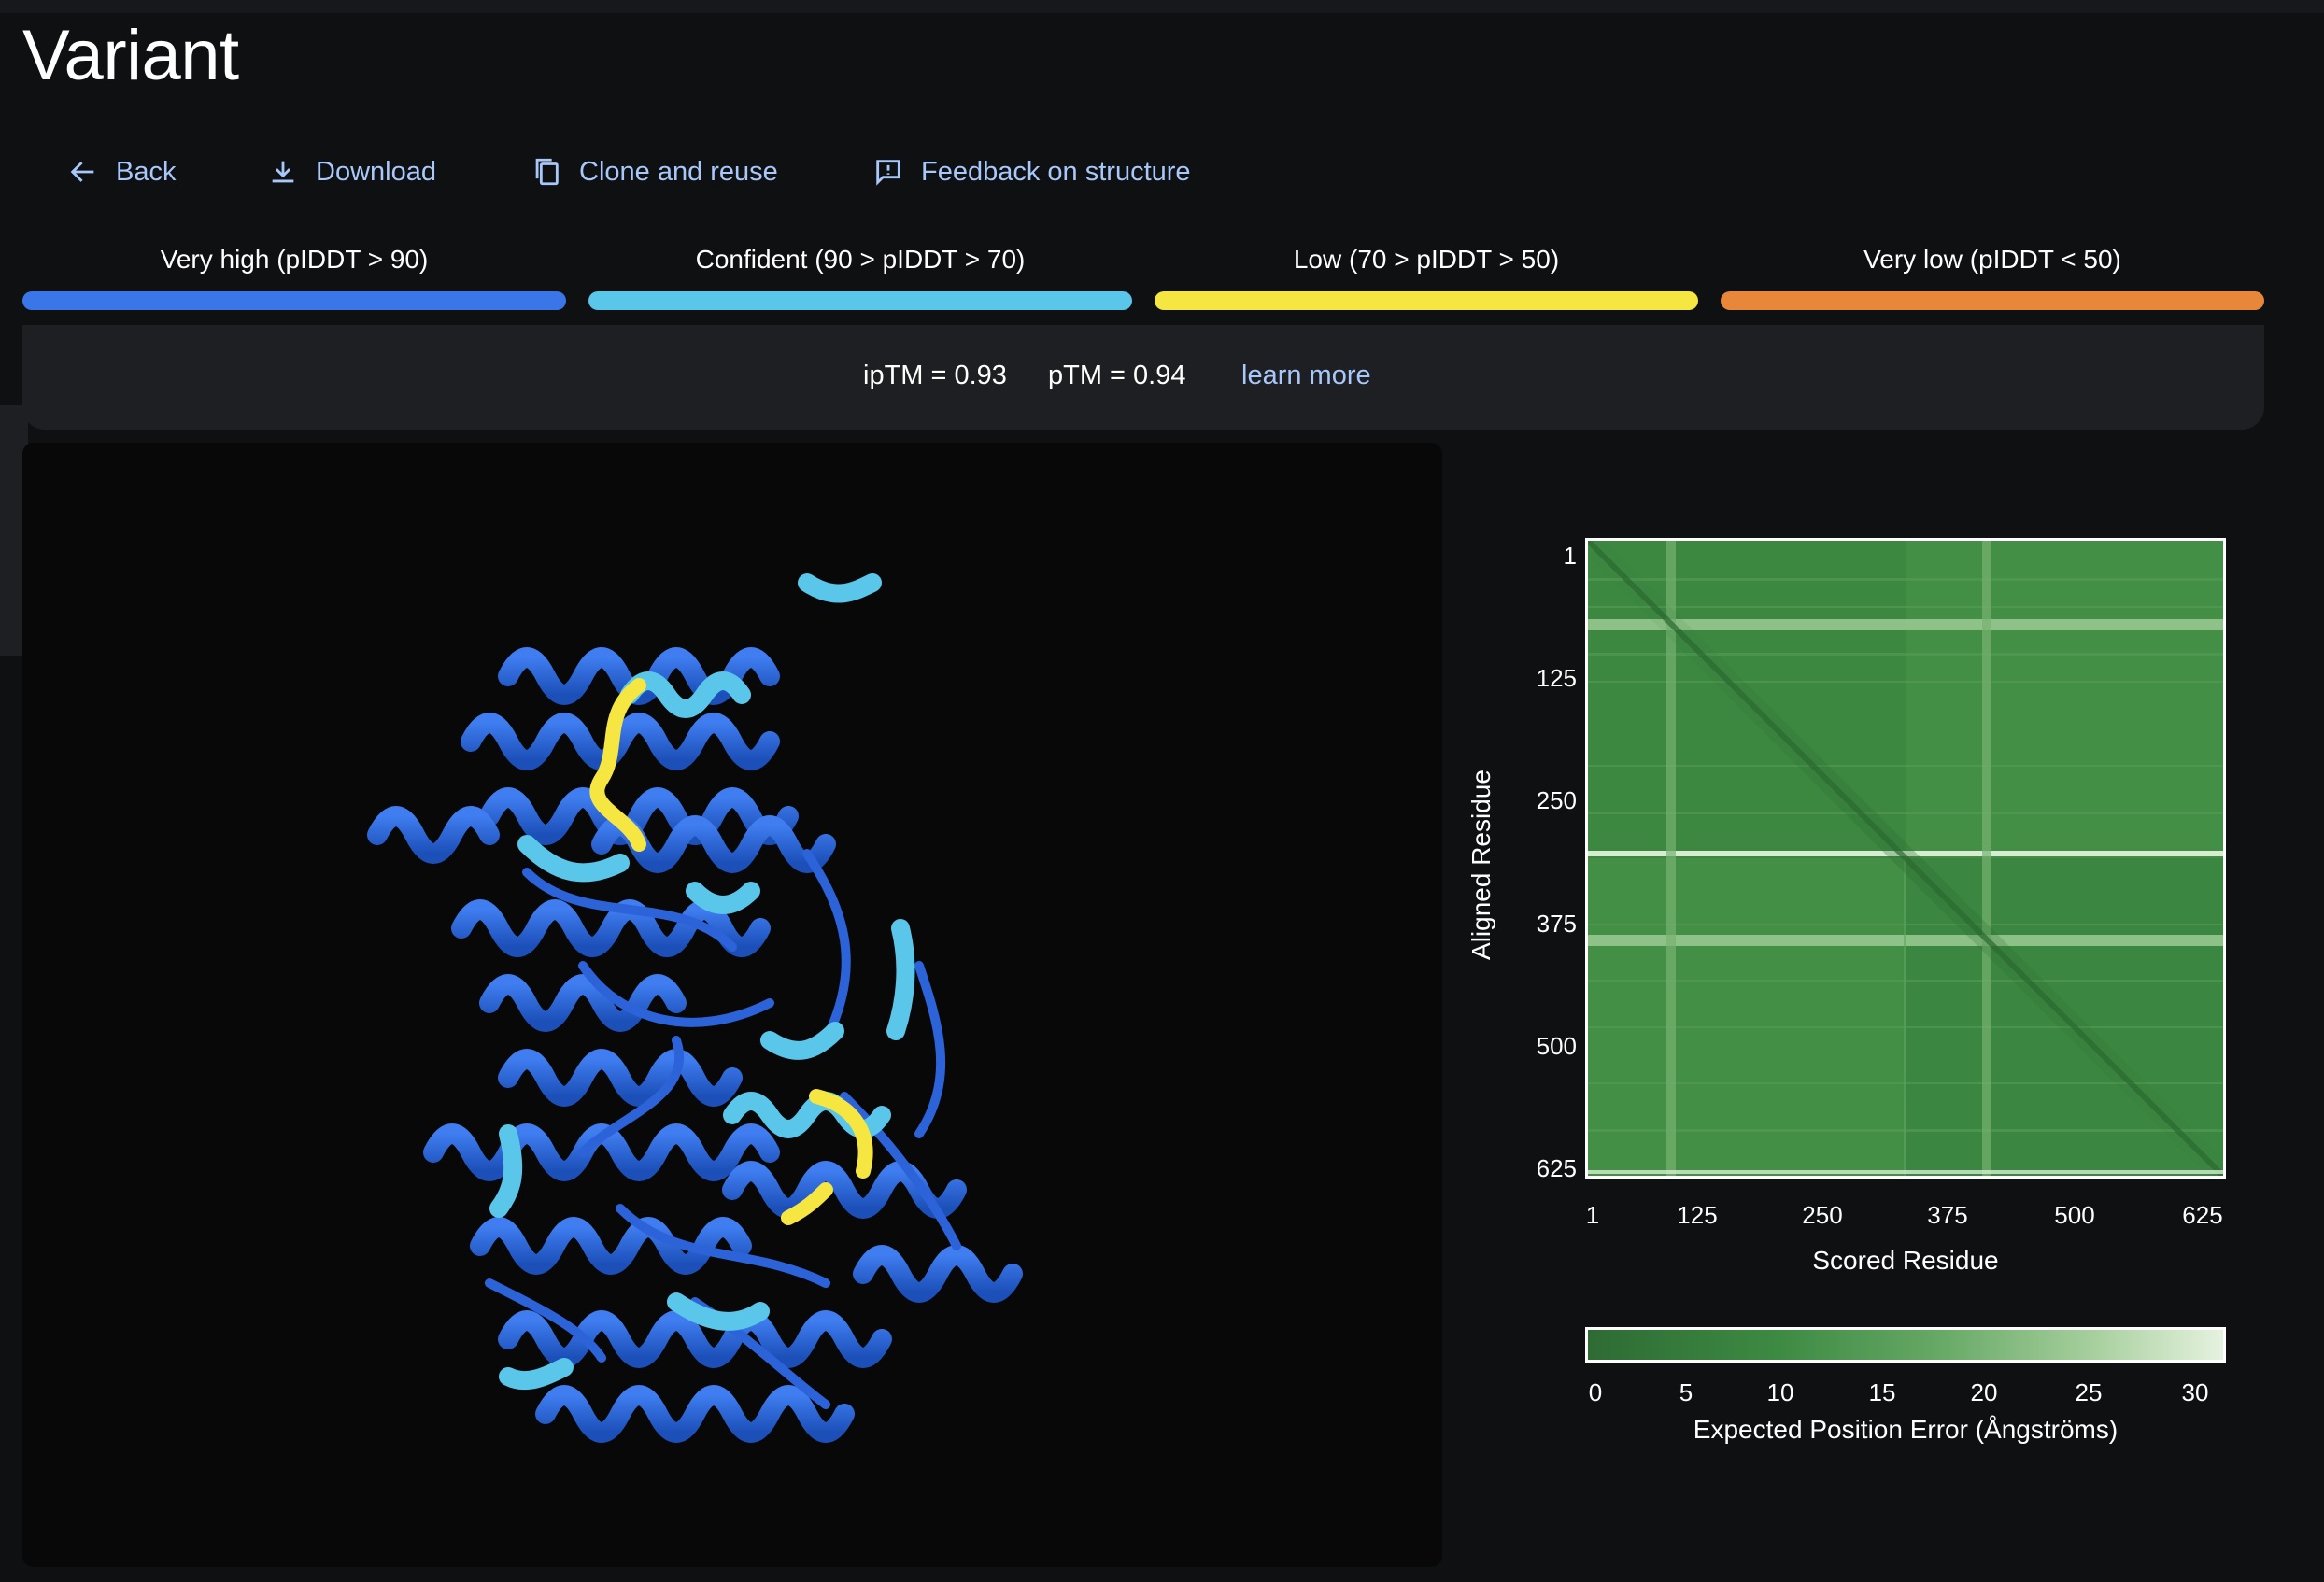  What do you see at coordinates (1556, 800) in the screenshot?
I see `y-tick-label: 250` at bounding box center [1556, 800].